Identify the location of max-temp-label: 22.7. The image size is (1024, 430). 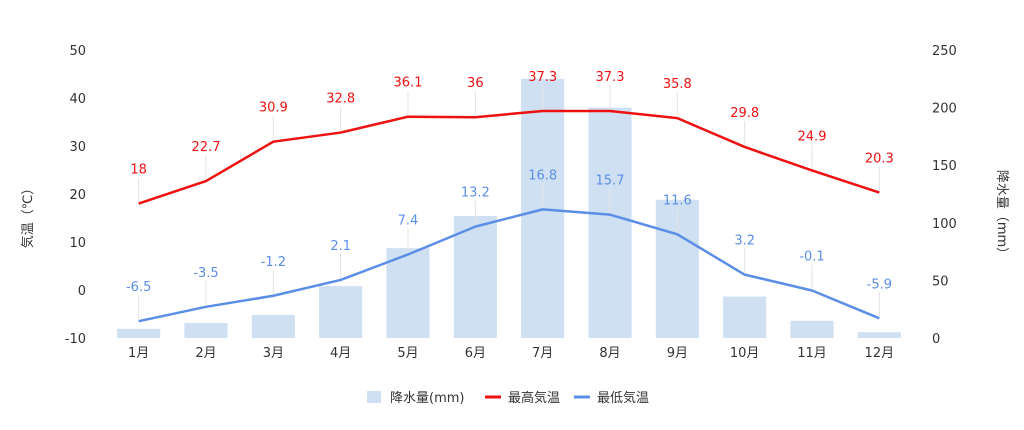
(206, 147).